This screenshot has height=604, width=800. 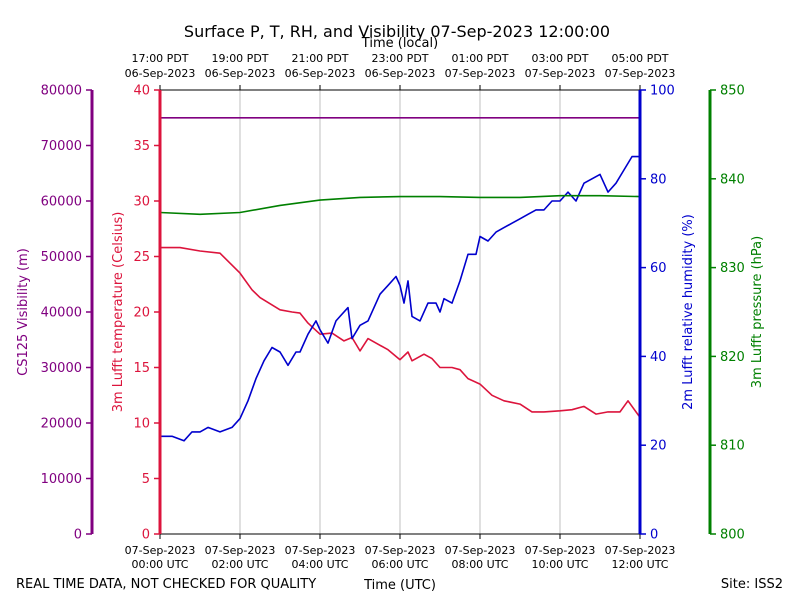 I want to click on y-tick-label-vis: 20000, so click(x=61, y=424).